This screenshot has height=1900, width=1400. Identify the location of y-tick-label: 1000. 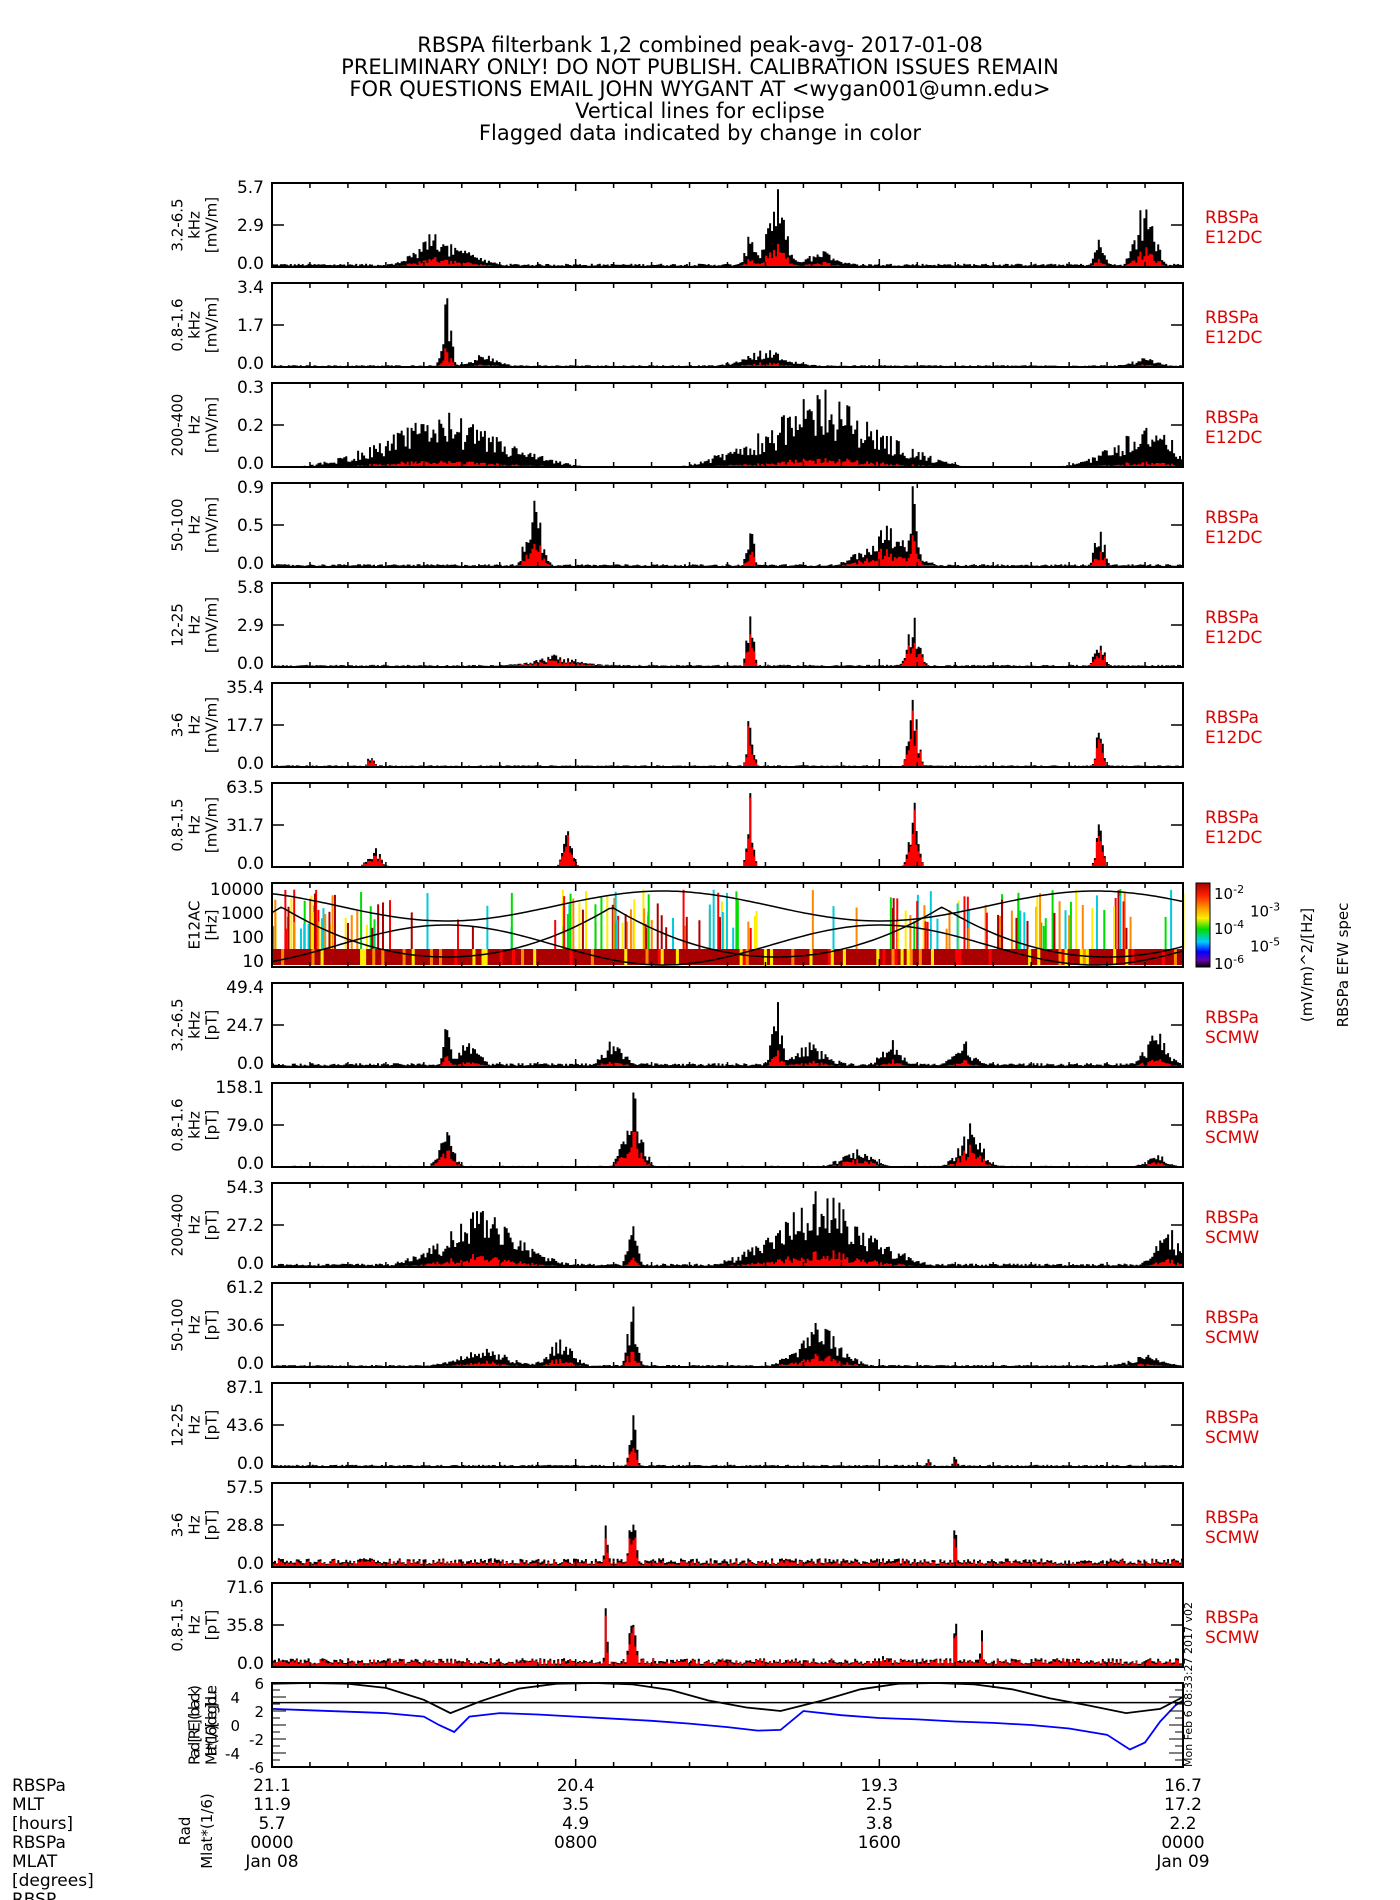
(242, 914).